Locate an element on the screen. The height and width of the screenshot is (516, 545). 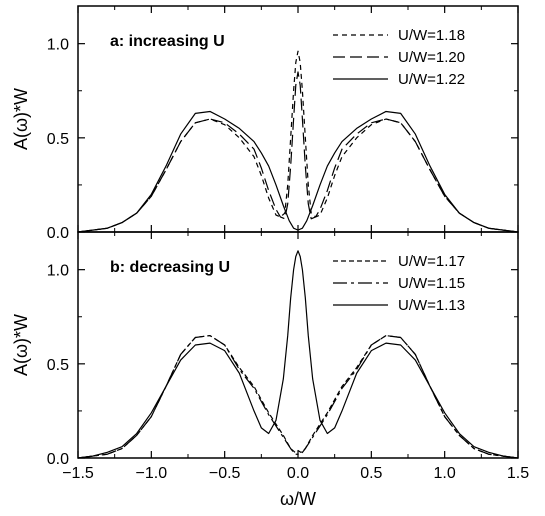
x-tick-label: 0.5 is located at coordinates (371, 473).